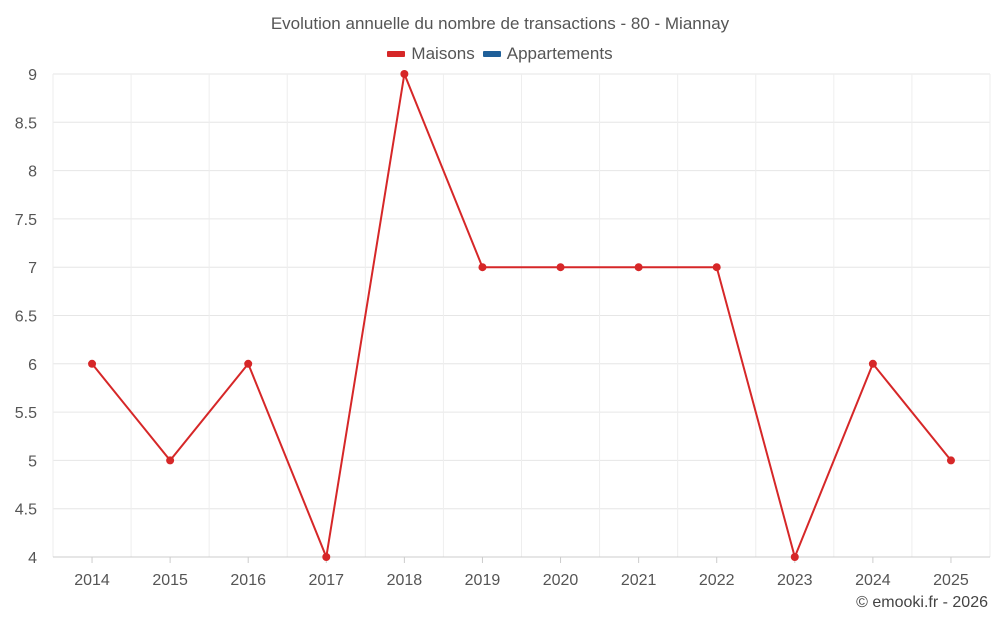  I want to click on x-tick-label: 2018, so click(405, 580).